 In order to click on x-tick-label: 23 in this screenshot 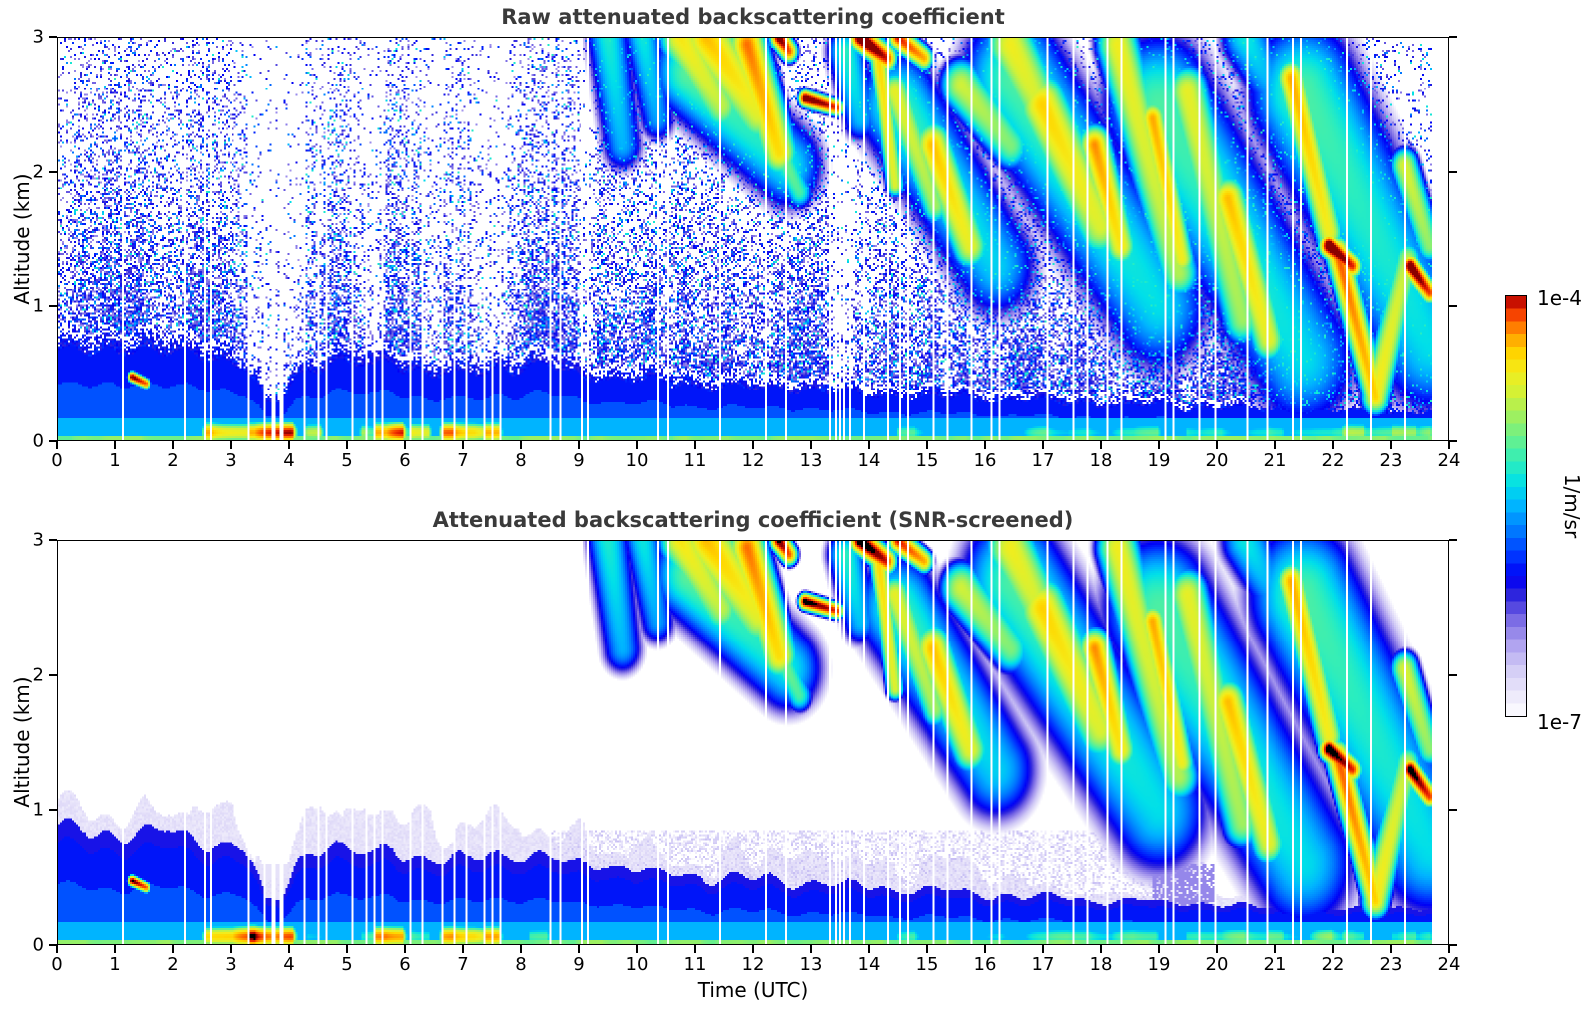, I will do `click(1391, 964)`.